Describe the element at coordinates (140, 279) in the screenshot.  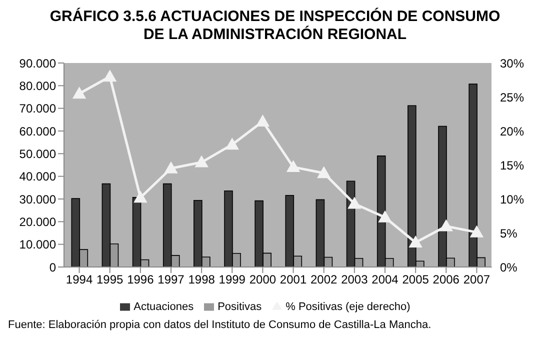
I see `x-tick-label: 1996` at that location.